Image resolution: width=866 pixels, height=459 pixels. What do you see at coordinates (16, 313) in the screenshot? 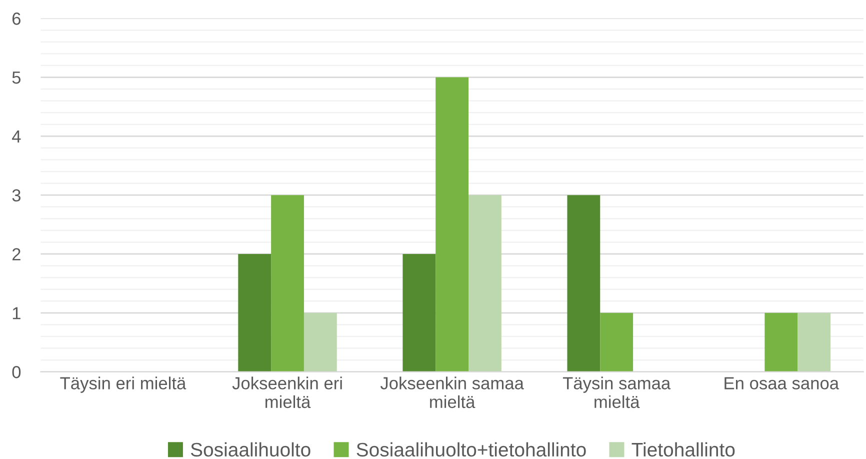
I see `y-tick-label: 1` at bounding box center [16, 313].